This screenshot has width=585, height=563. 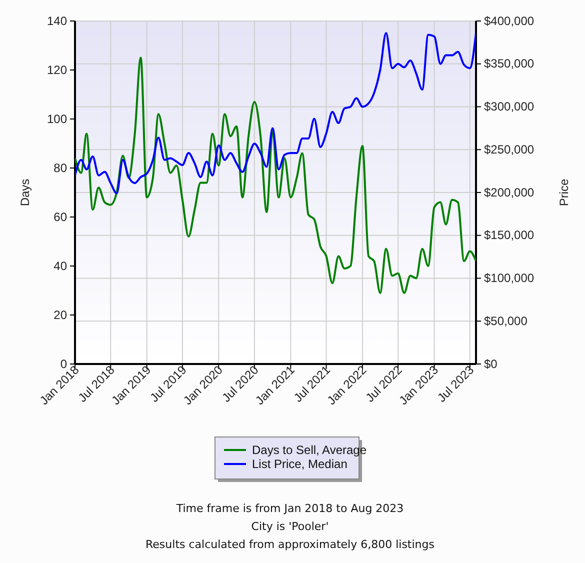 I want to click on y2-tick-label: $200,000, so click(x=509, y=192).